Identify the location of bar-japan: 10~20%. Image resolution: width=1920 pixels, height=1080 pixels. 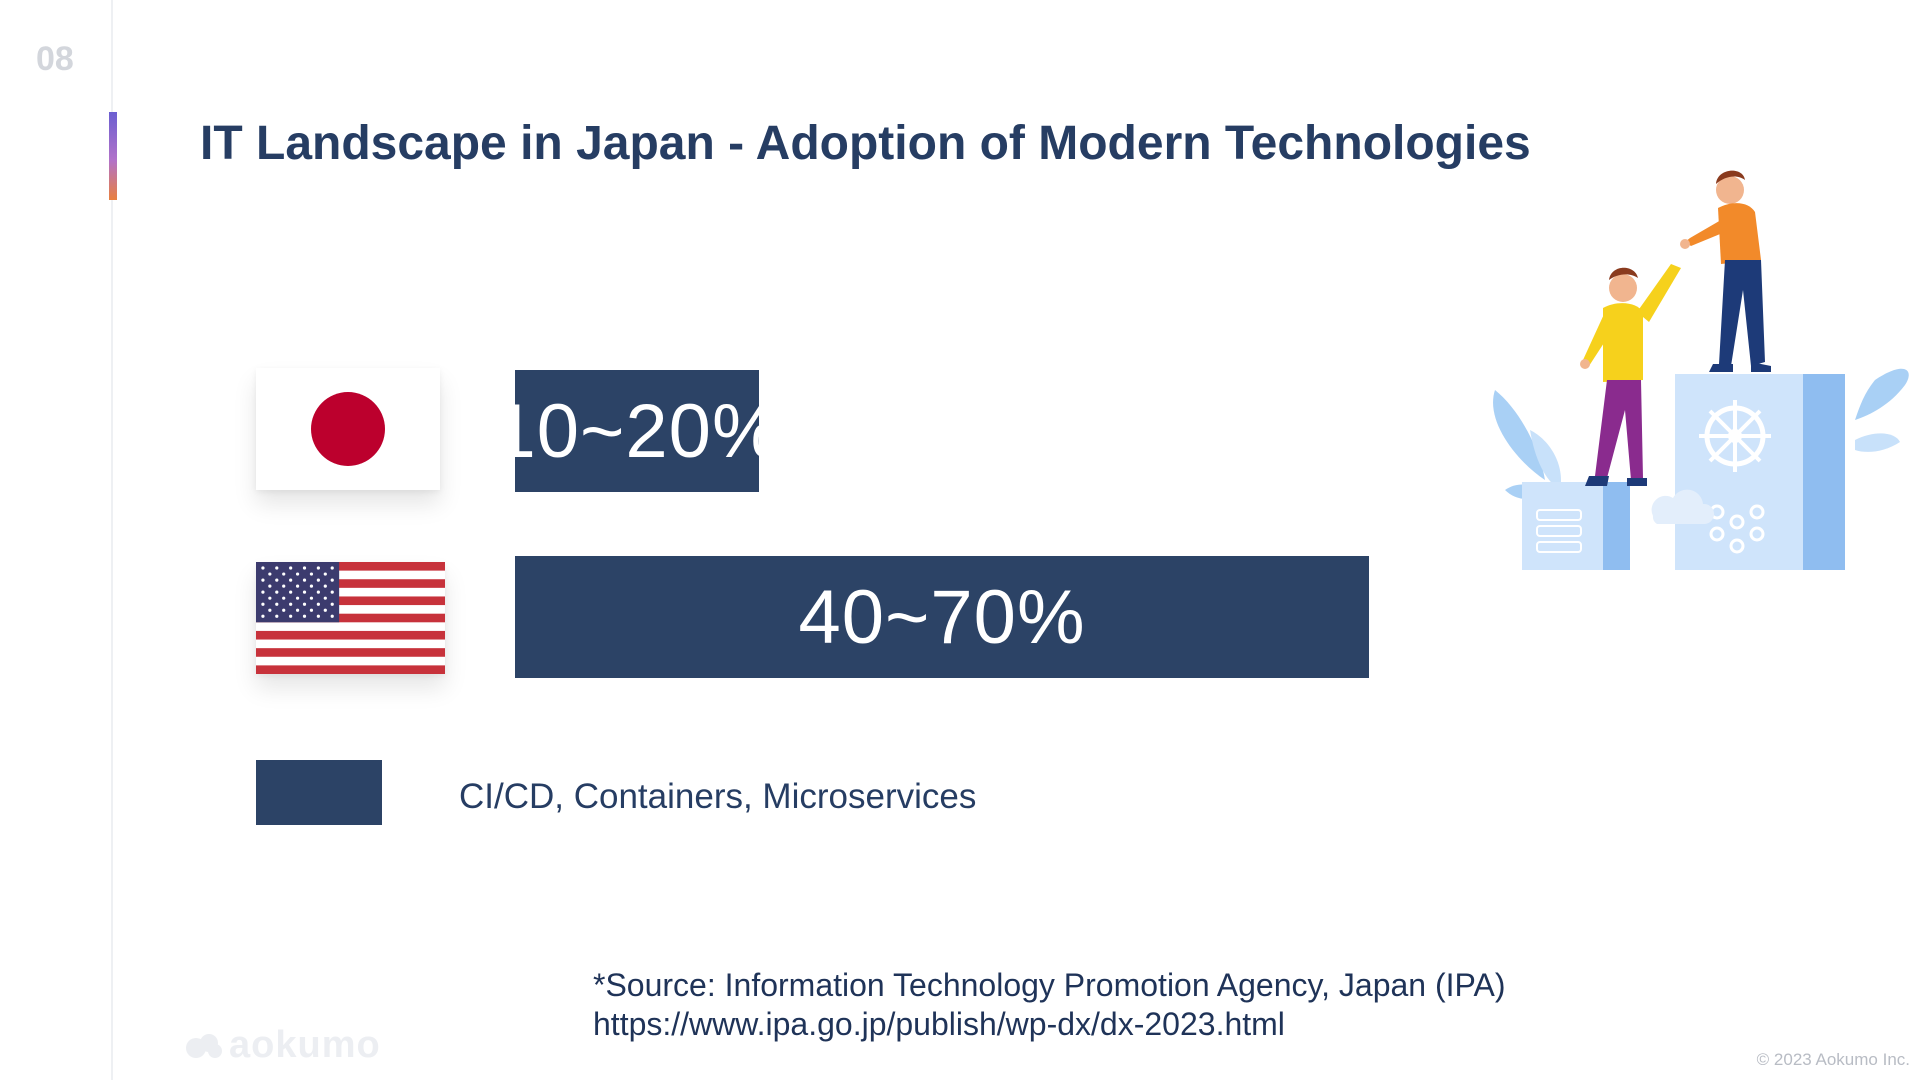
(636, 431).